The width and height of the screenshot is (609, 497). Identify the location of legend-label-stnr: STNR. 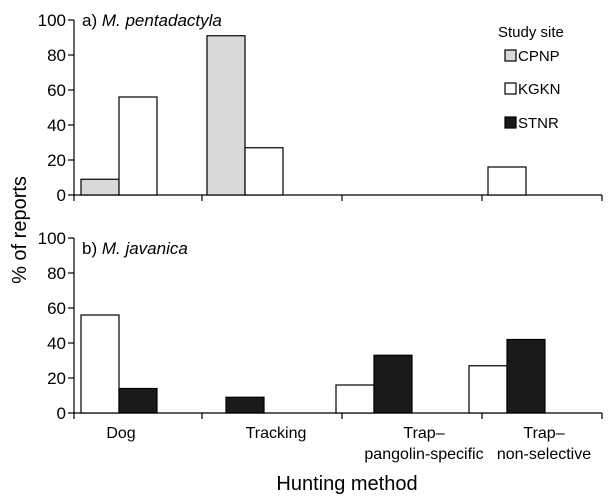
(538, 123).